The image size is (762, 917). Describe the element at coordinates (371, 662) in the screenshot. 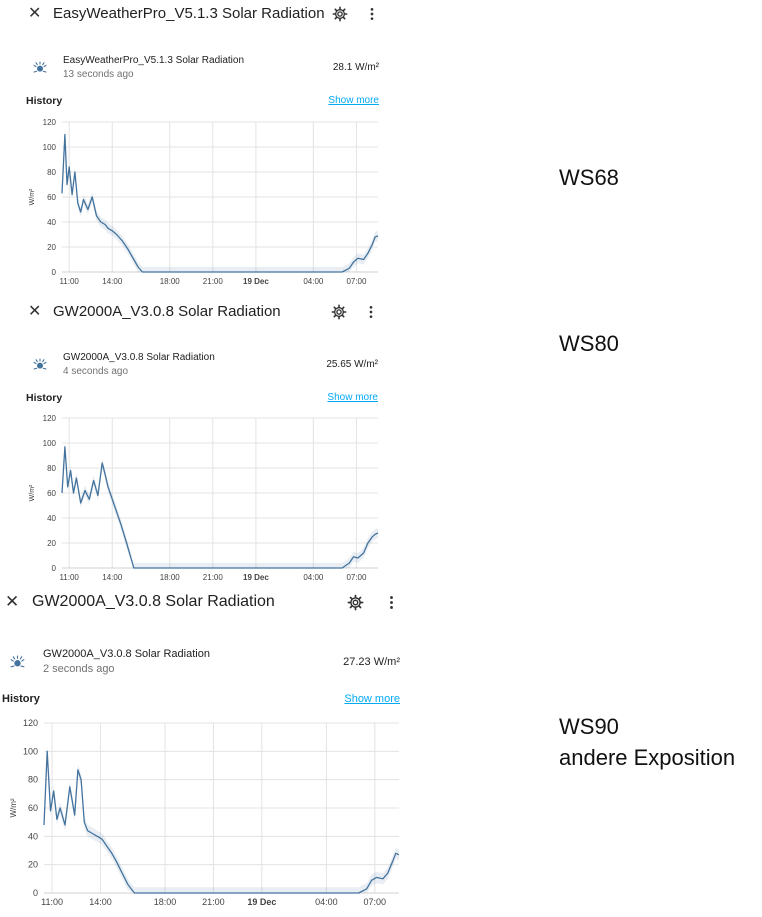

I see `state-value: 27.23 W/m²` at that location.